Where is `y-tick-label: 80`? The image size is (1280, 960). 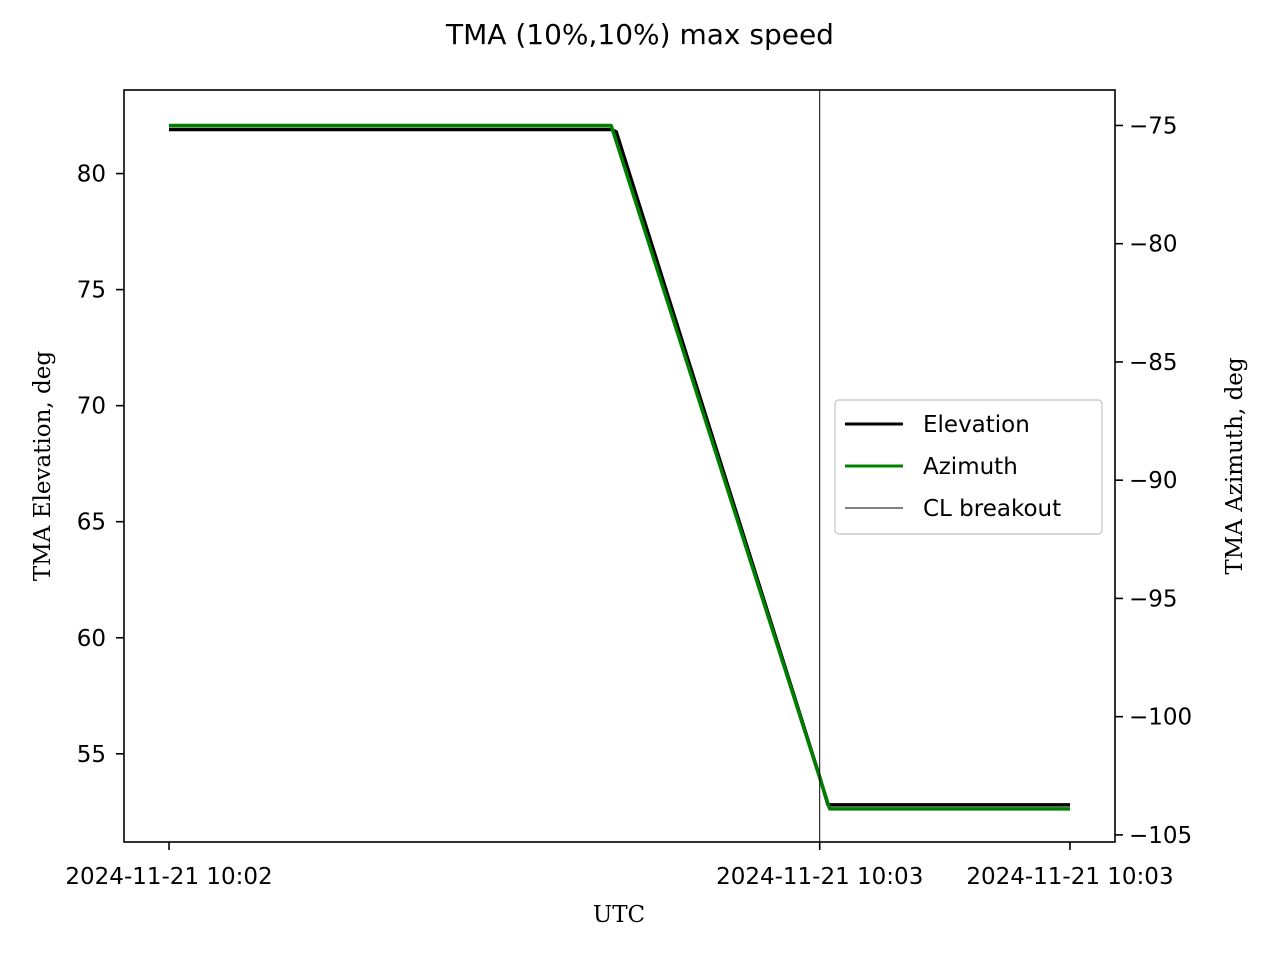 y-tick-label: 80 is located at coordinates (91, 175).